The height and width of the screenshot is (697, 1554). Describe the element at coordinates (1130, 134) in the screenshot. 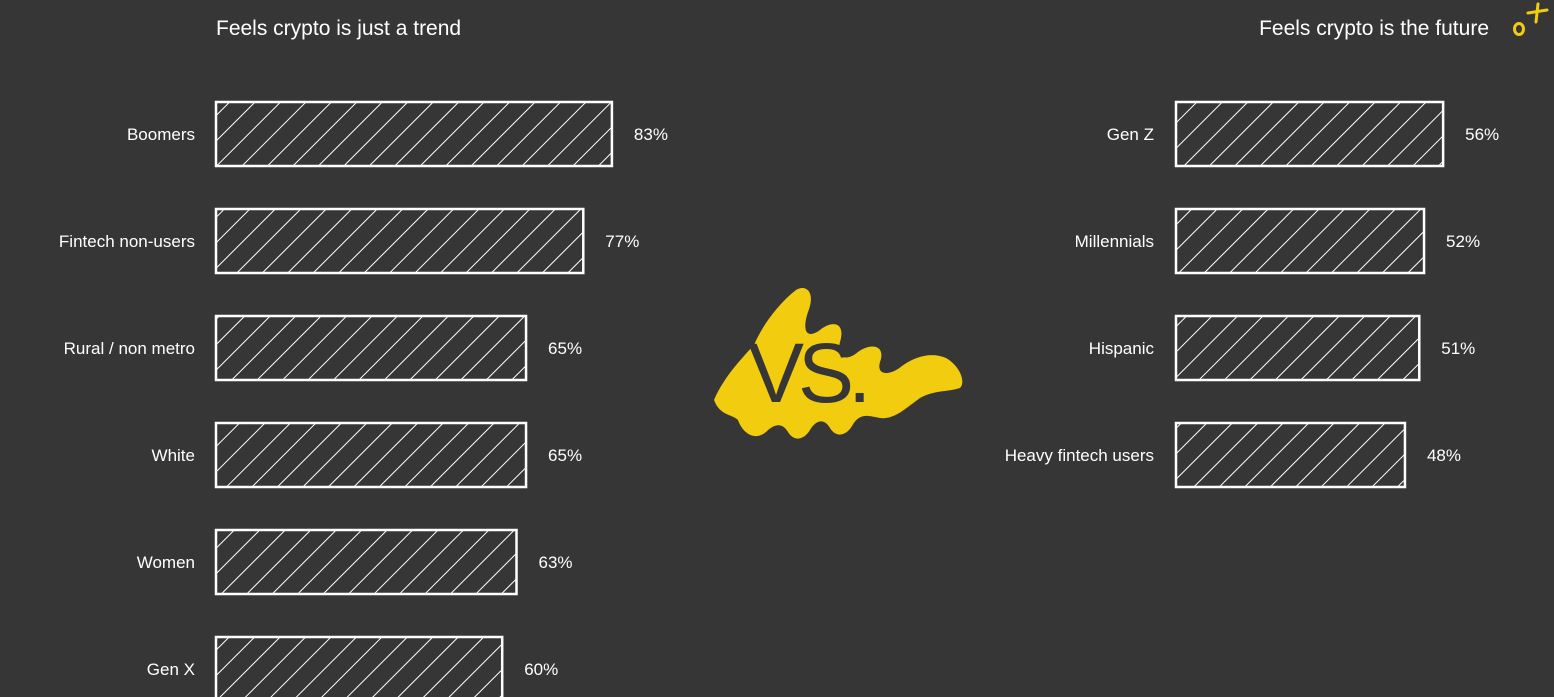

I see `future-category-label: Gen Z` at that location.